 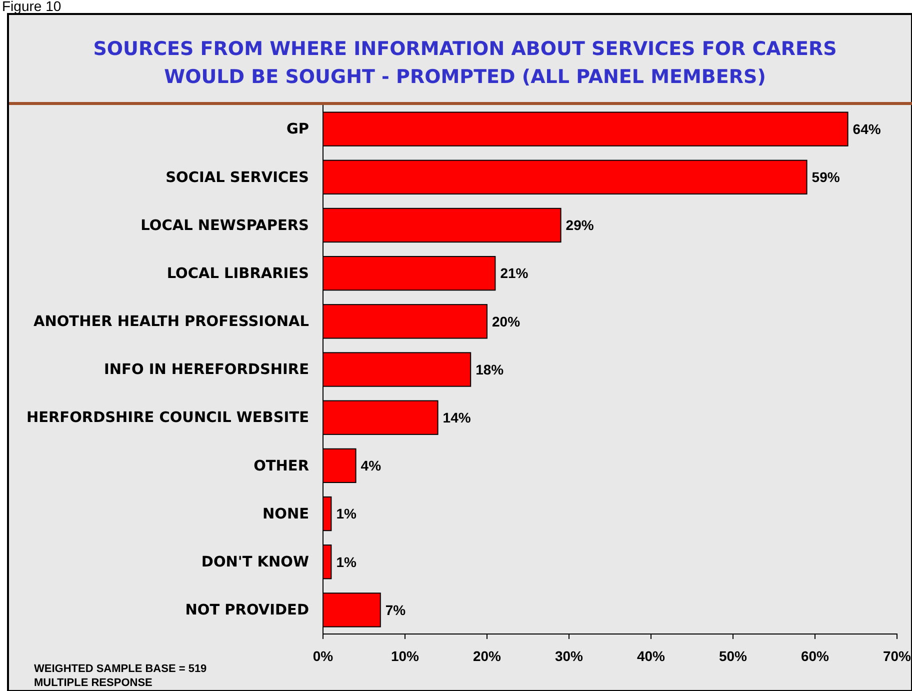 What do you see at coordinates (171, 322) in the screenshot?
I see `y-tick-label: ANOTHER HEALTH PROFESSIONAL` at bounding box center [171, 322].